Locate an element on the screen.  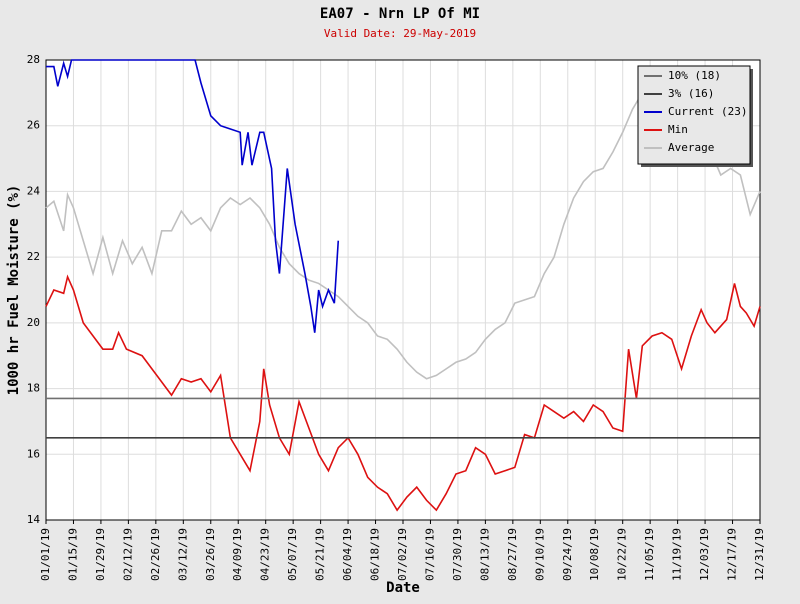
x-tick-label: 08/27/19 is located at coordinates (512, 554).